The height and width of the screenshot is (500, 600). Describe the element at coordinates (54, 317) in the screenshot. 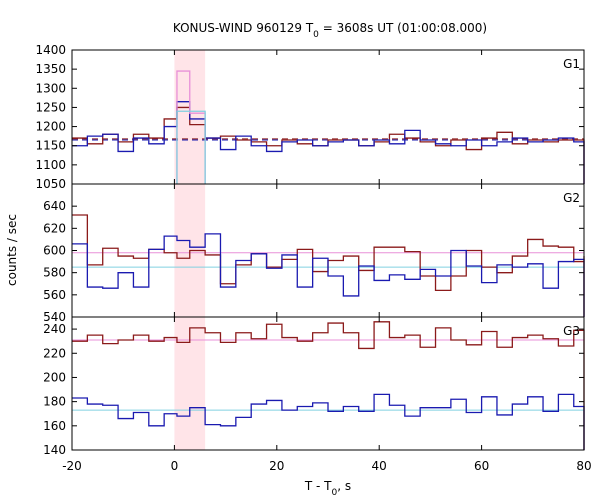

I see `y-tick-label-2-540: 540` at that location.